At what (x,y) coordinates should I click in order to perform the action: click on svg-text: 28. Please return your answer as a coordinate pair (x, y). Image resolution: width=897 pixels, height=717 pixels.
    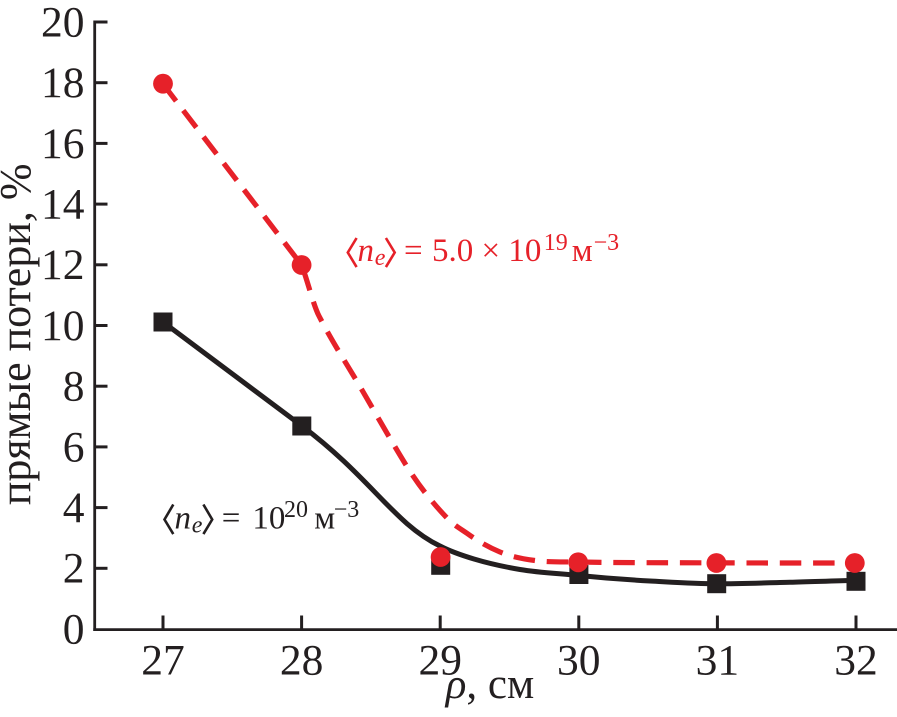
    Looking at the image, I should click on (302, 661).